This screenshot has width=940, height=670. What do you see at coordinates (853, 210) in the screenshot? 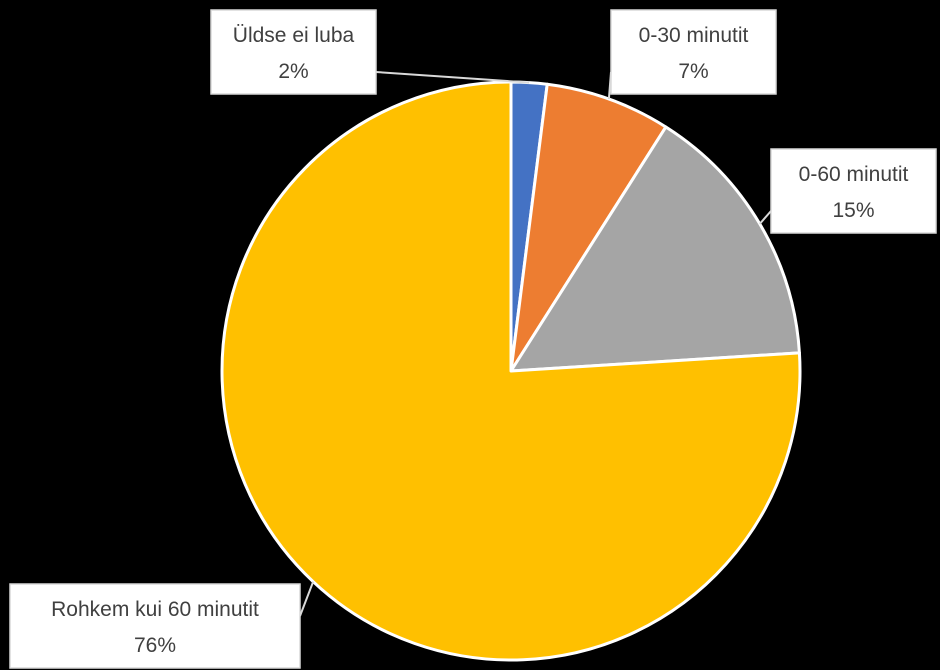
I see `data-label-value: 15%` at bounding box center [853, 210].